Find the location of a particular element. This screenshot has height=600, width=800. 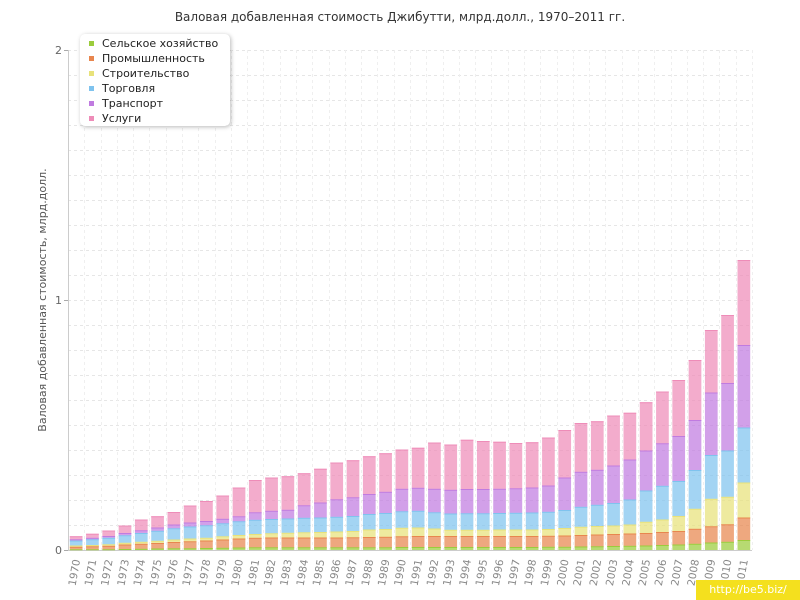

bar-stack-1998 is located at coordinates (532, 496).